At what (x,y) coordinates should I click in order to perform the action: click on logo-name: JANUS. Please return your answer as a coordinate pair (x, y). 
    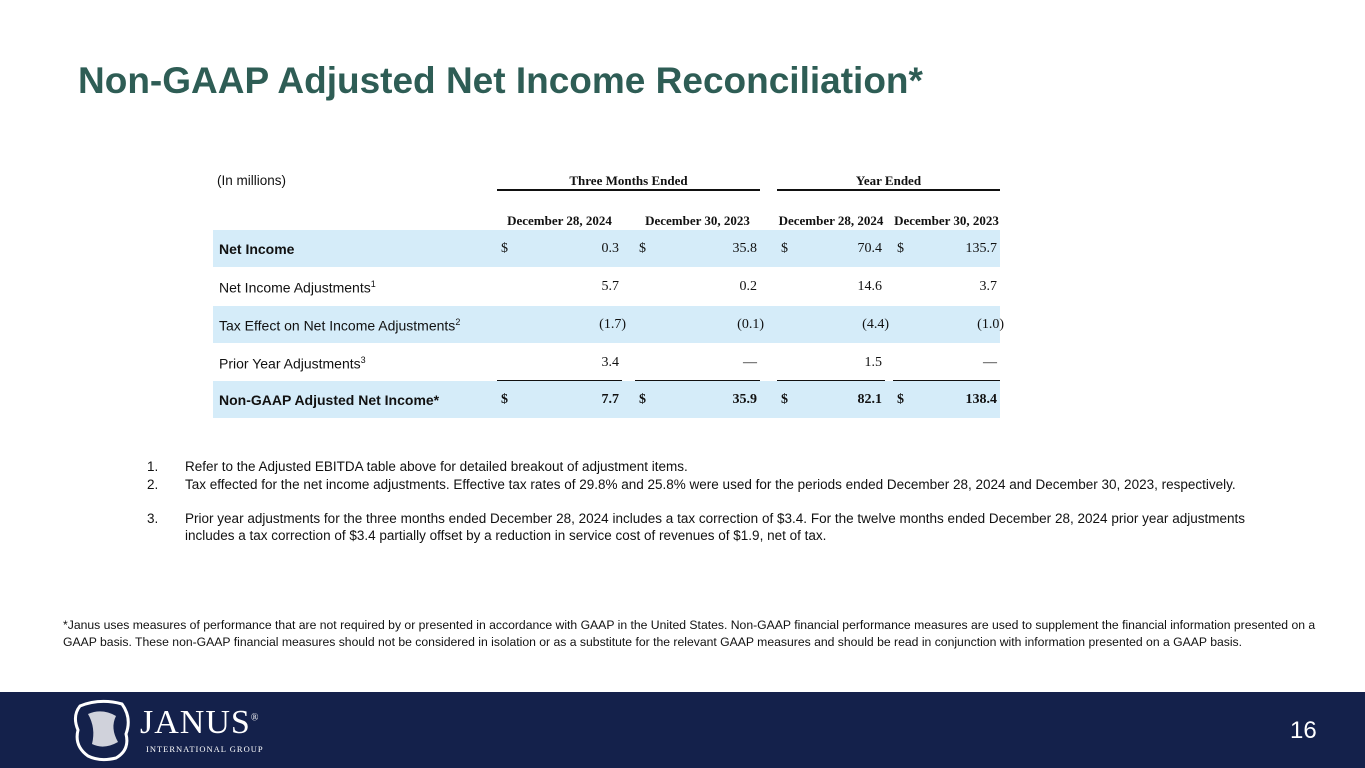
    Looking at the image, I should click on (195, 722).